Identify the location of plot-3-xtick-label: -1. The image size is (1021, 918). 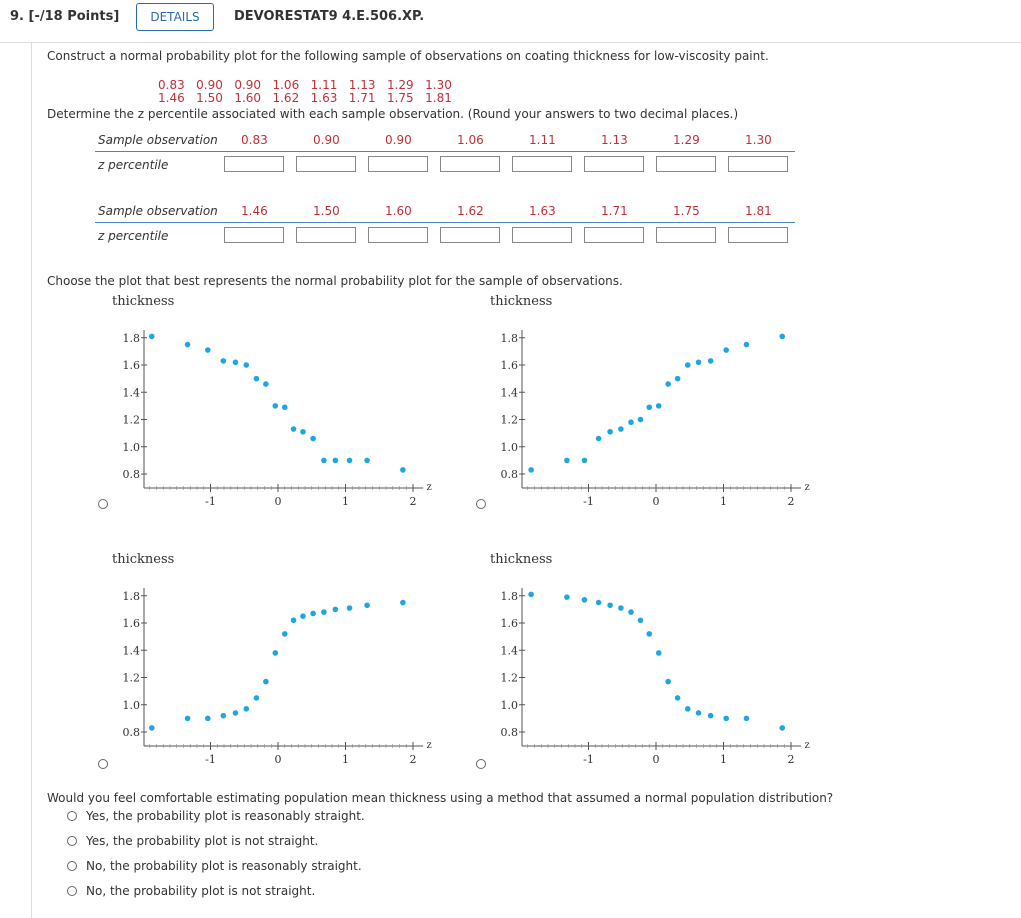
(210, 759).